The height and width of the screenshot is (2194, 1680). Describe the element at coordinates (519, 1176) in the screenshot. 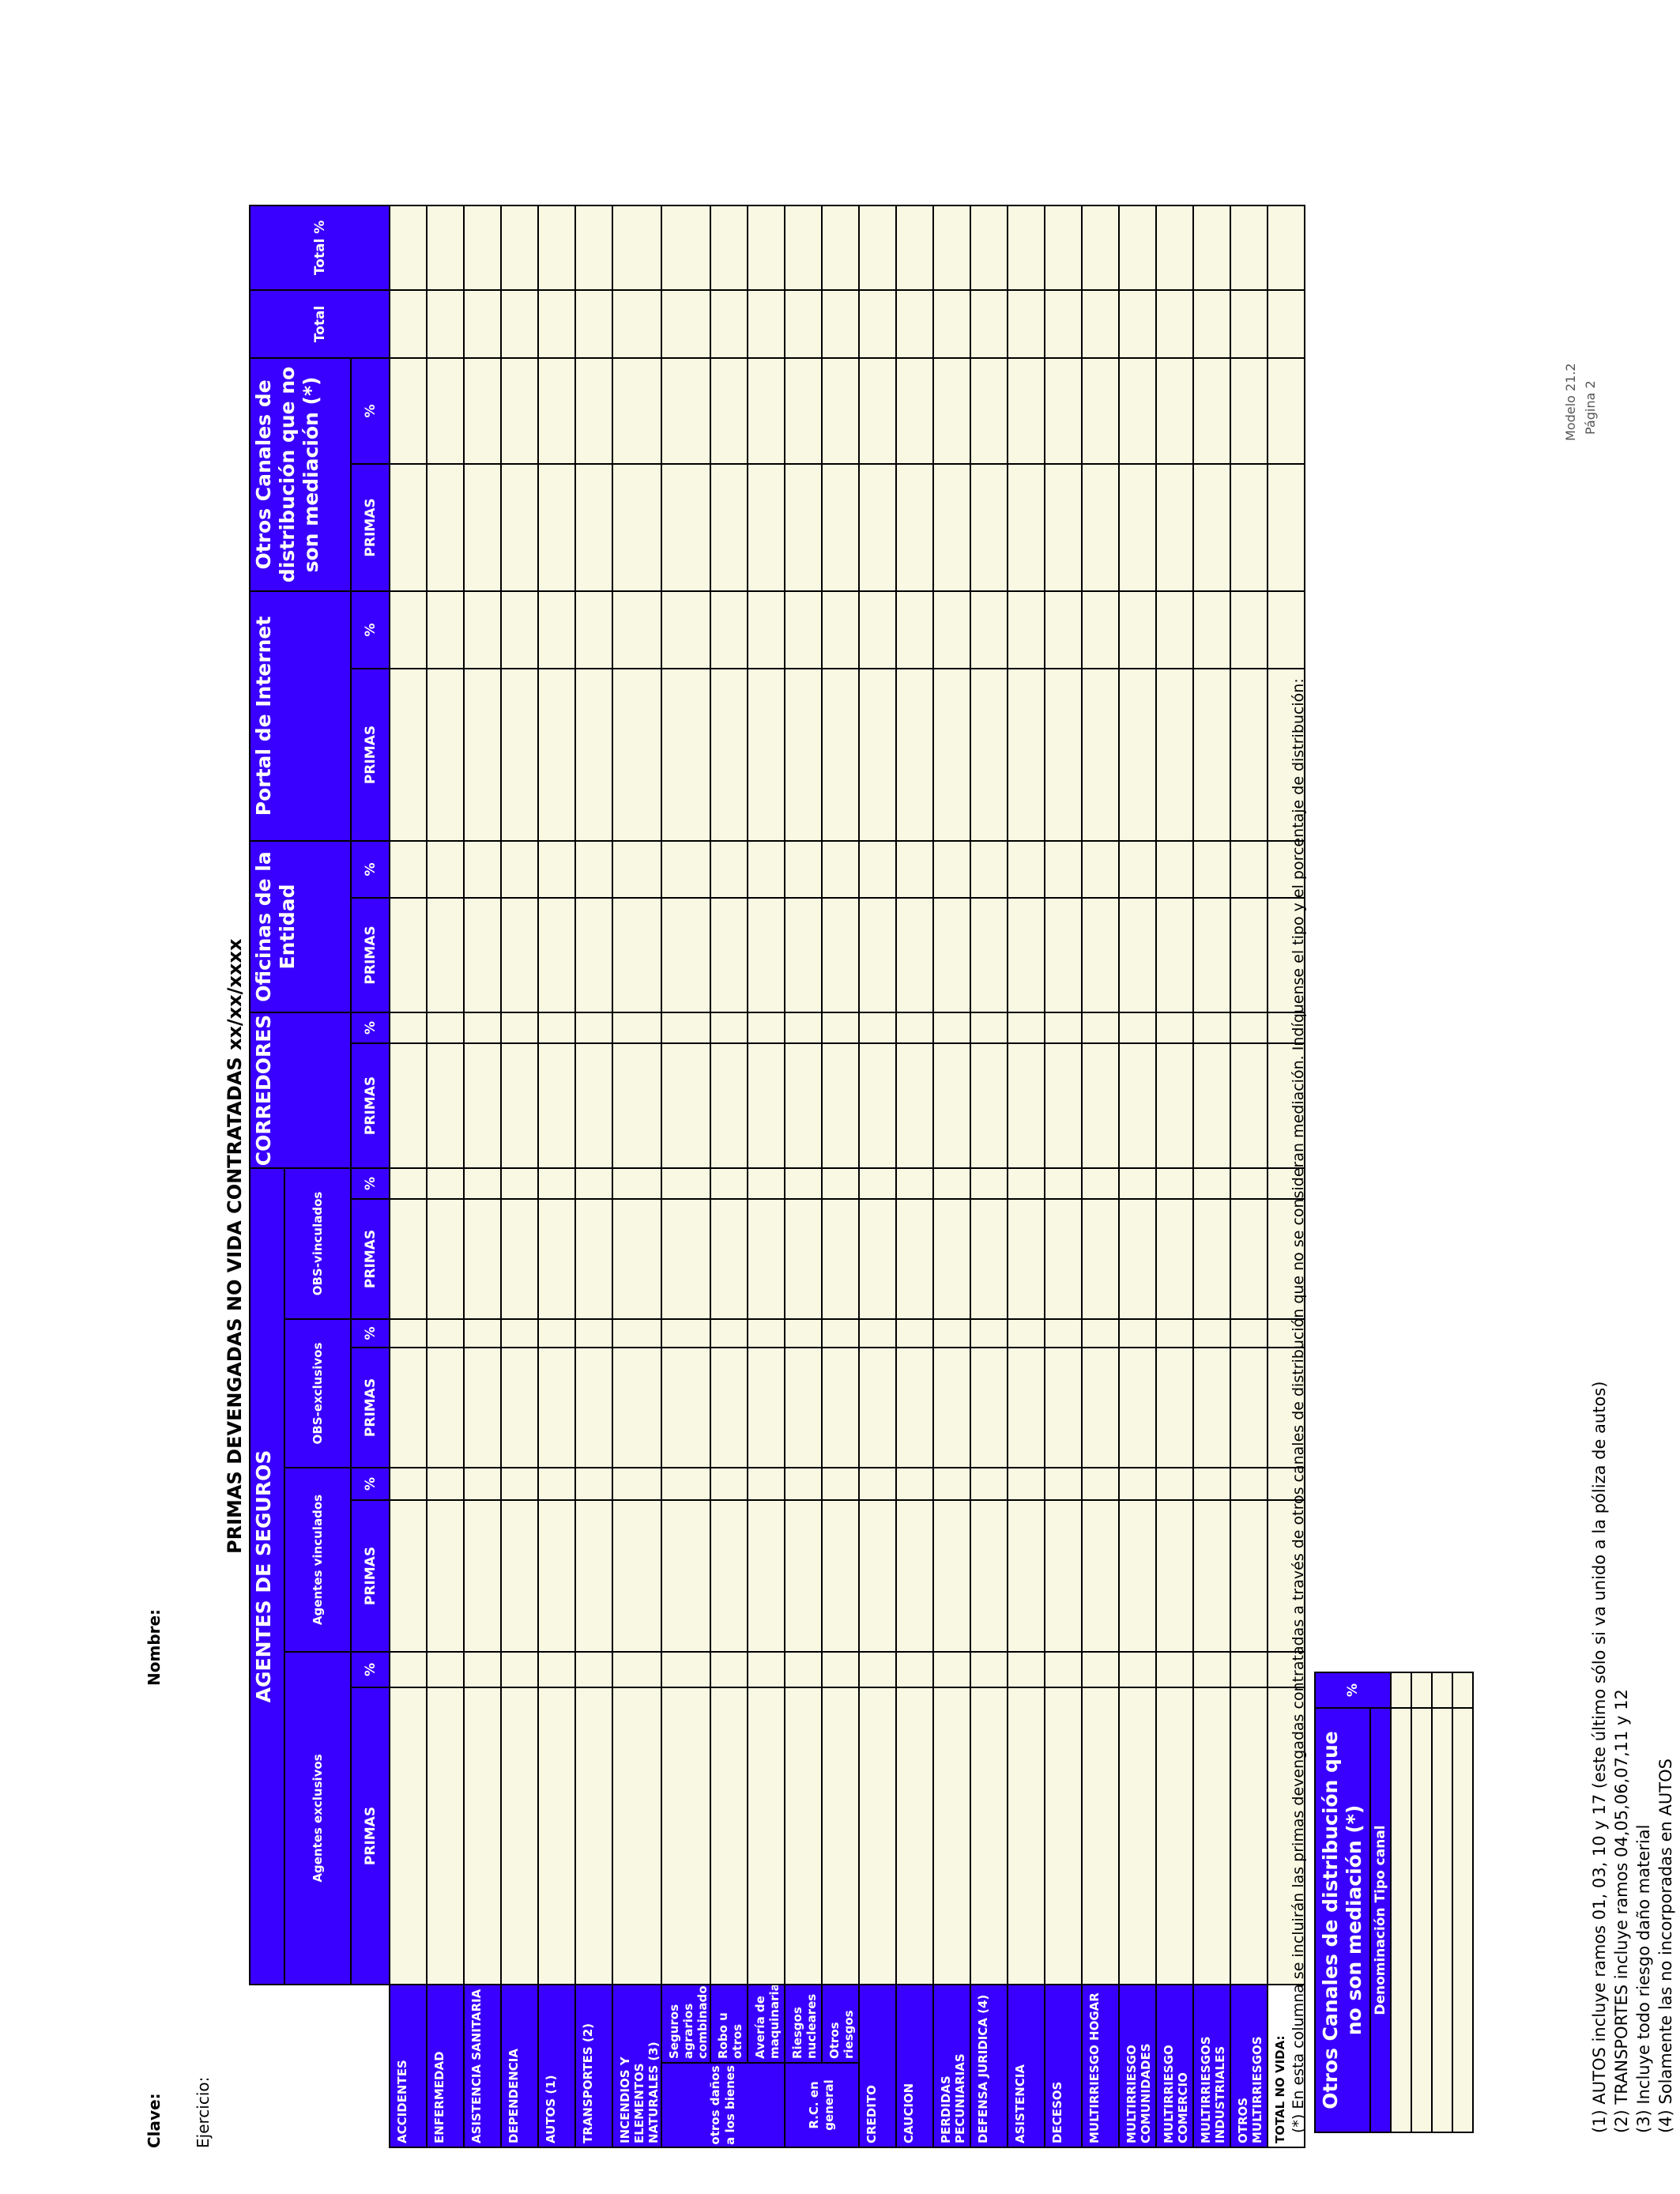

I see `data-row: DEPENDENCIA` at that location.